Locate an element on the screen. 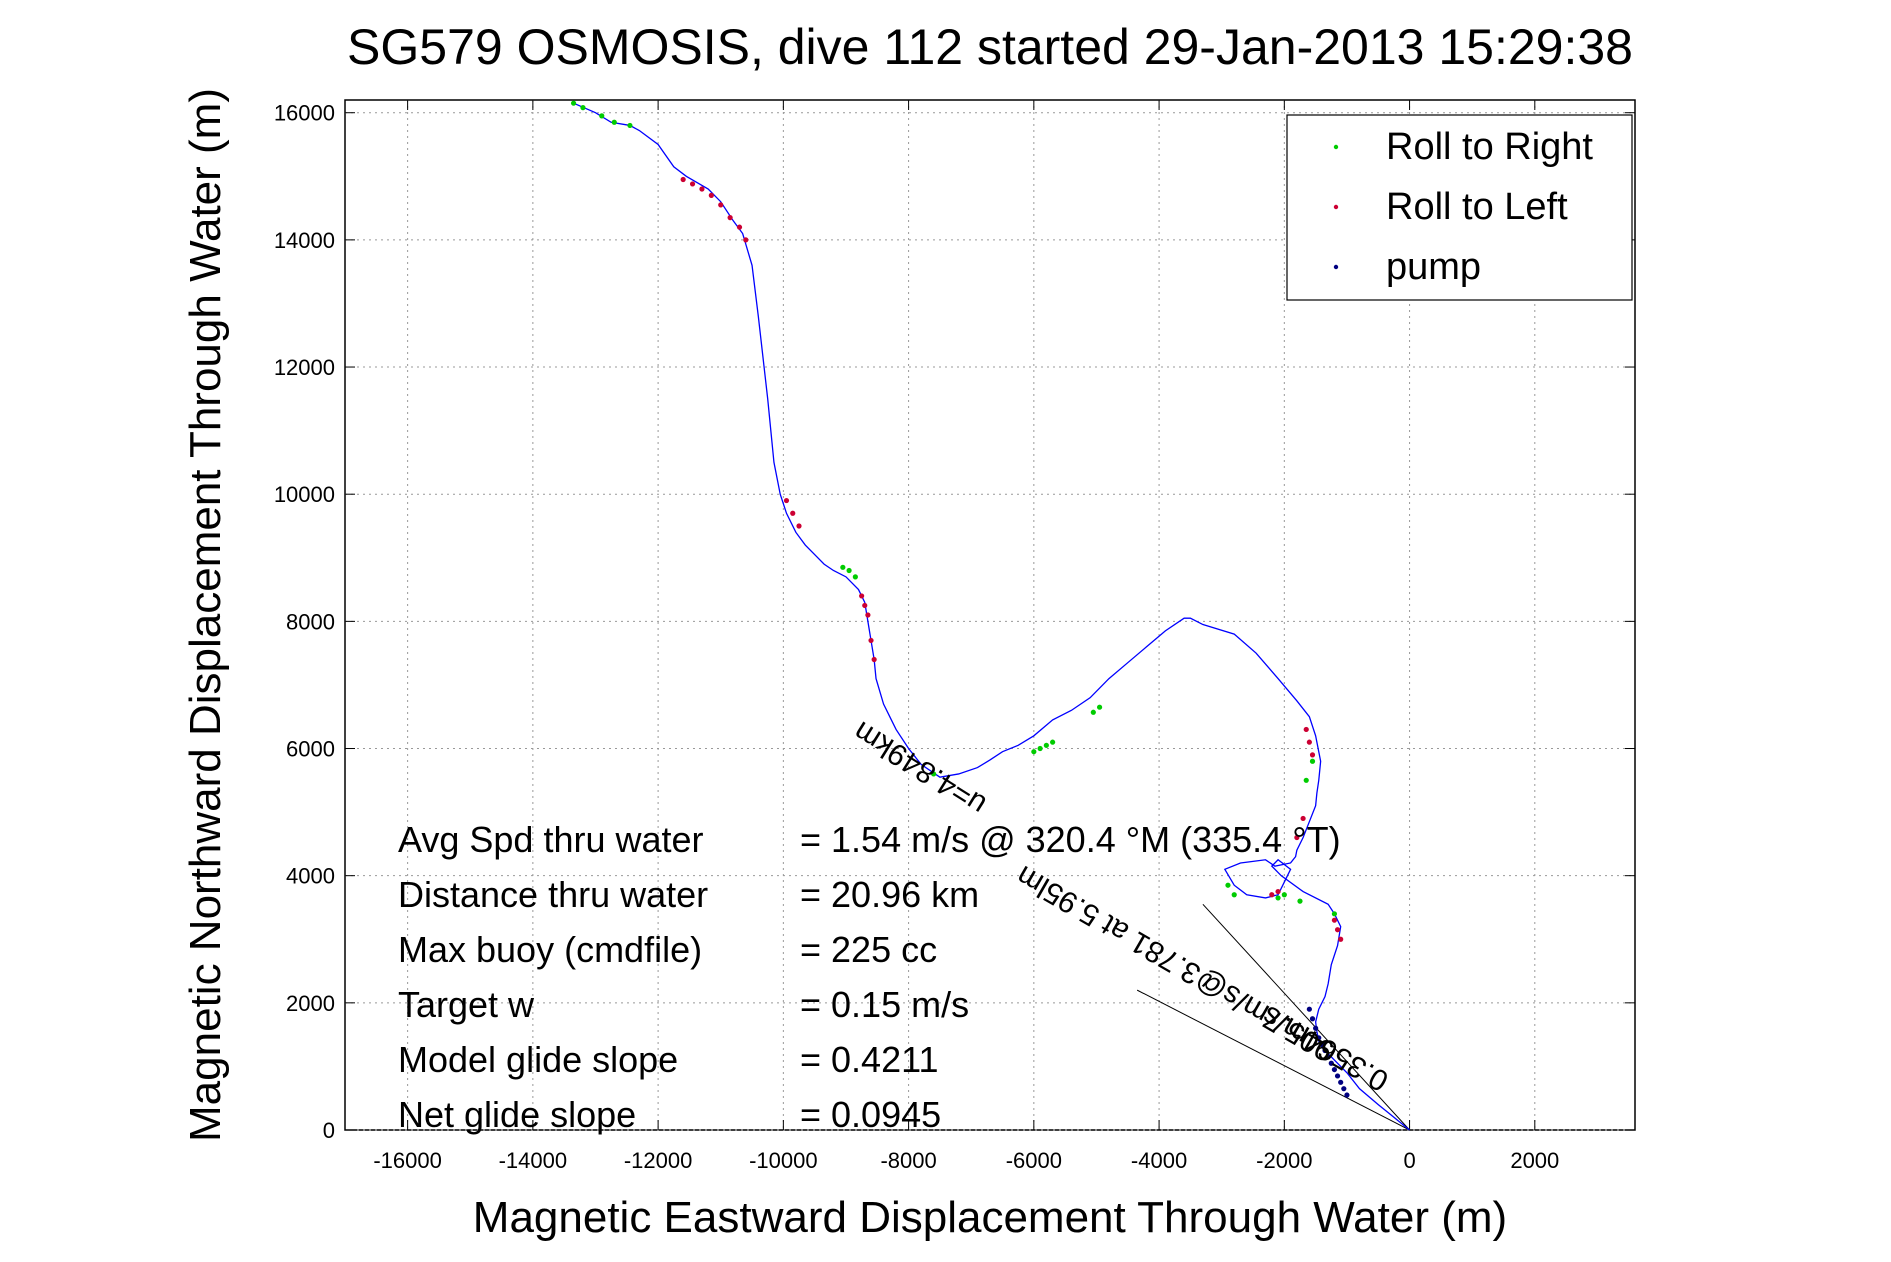 The height and width of the screenshot is (1262, 1891). x-tick-label: -10000 is located at coordinates (783, 1160).